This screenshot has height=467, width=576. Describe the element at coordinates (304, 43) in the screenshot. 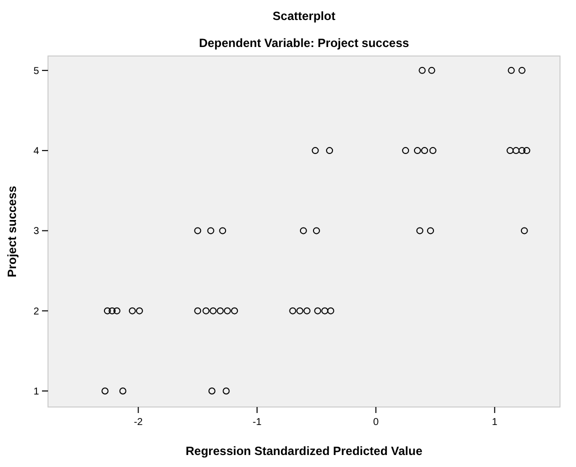

I see `chart-subtitle: Dependent Variable: Project success` at that location.